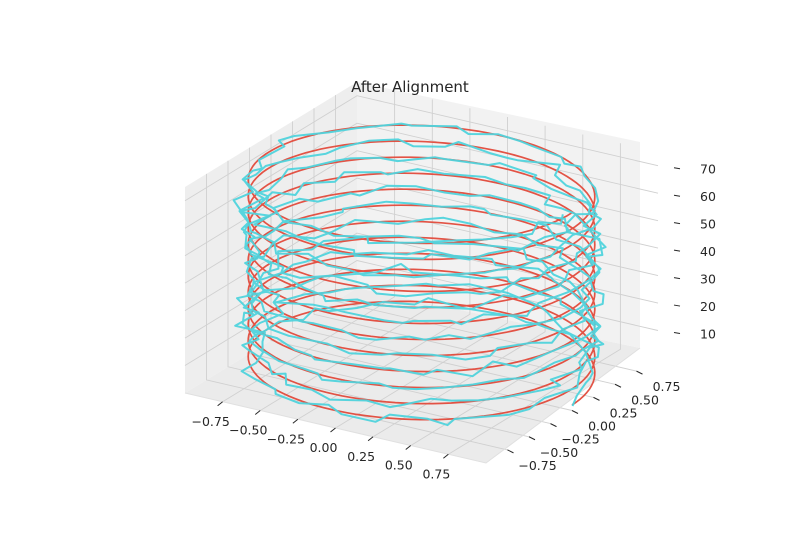  I want to click on y-tick-label-6: 0.75, so click(667, 386).